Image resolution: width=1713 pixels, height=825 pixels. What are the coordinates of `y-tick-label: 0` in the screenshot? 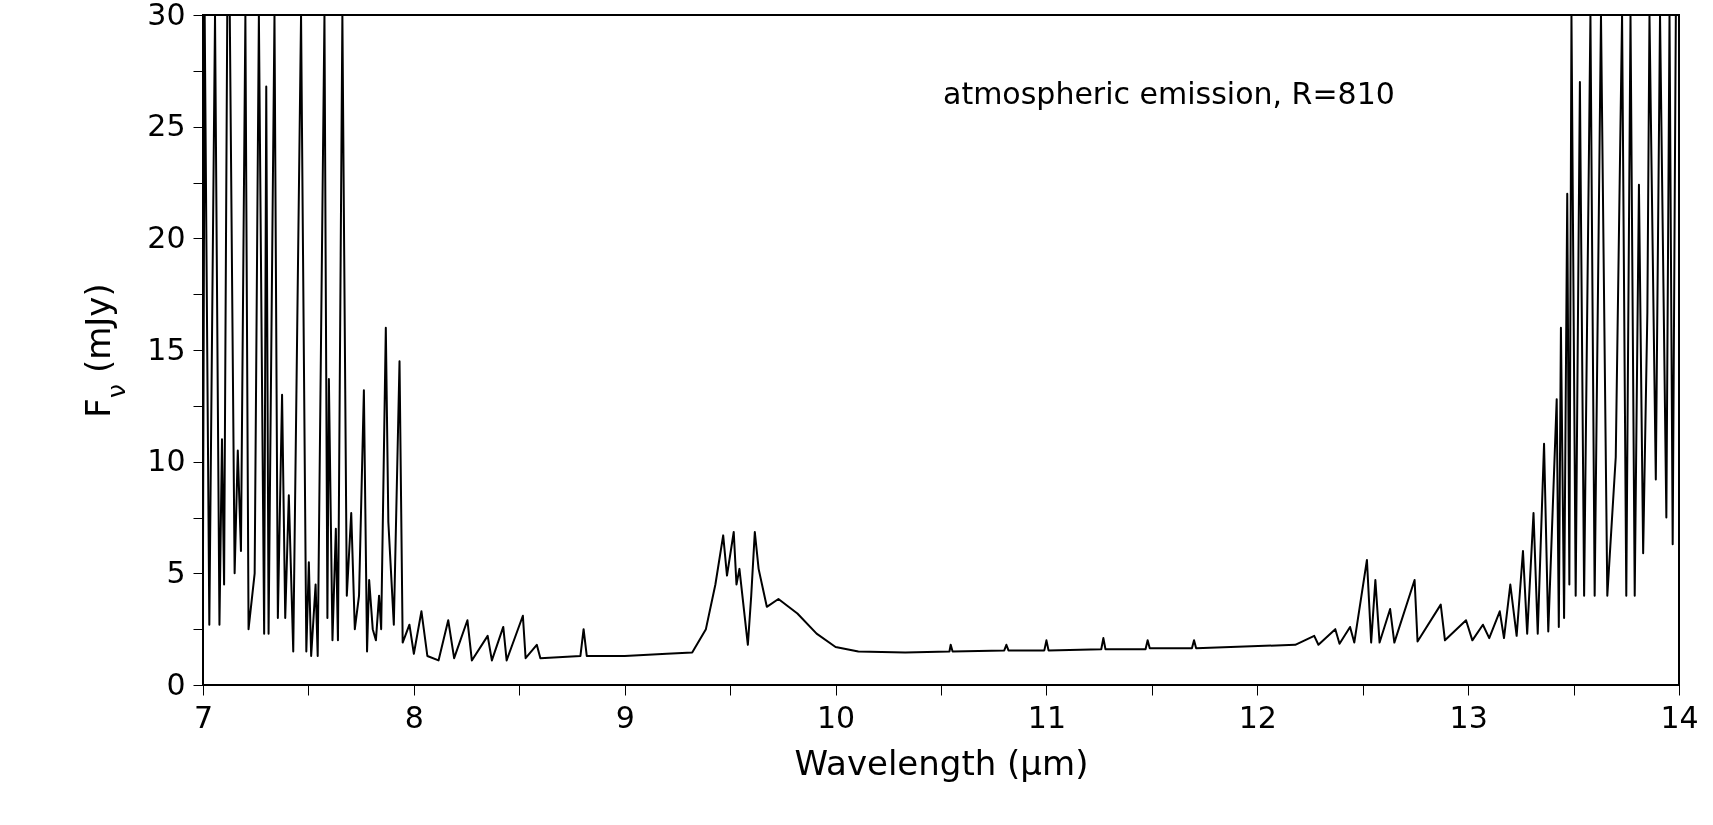 It's located at (176, 684).